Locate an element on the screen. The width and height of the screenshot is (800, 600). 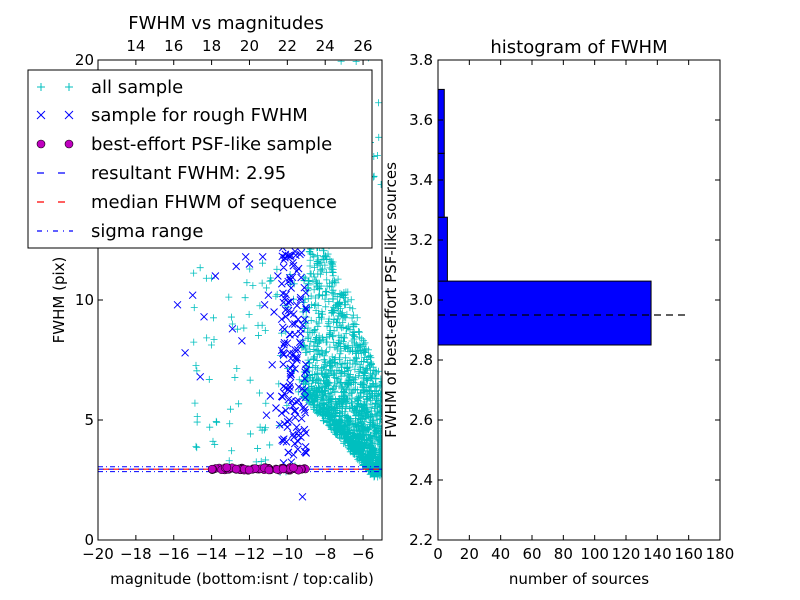
scatter-x-tick-label: −20 is located at coordinates (98, 554).